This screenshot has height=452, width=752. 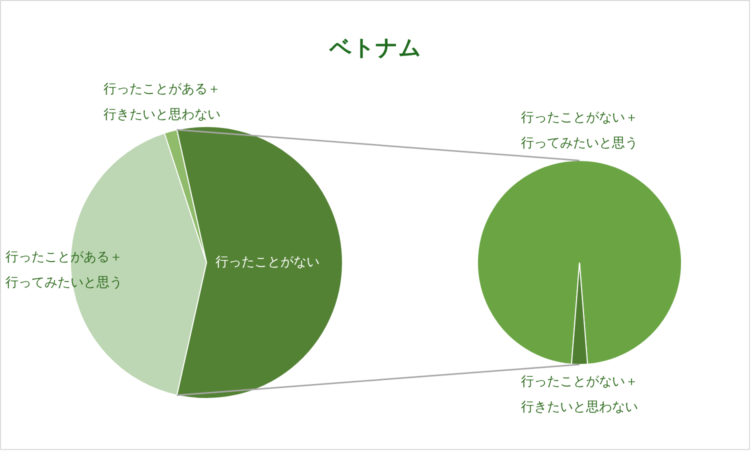 I want to click on chart-title: ベトナム, so click(x=375, y=48).